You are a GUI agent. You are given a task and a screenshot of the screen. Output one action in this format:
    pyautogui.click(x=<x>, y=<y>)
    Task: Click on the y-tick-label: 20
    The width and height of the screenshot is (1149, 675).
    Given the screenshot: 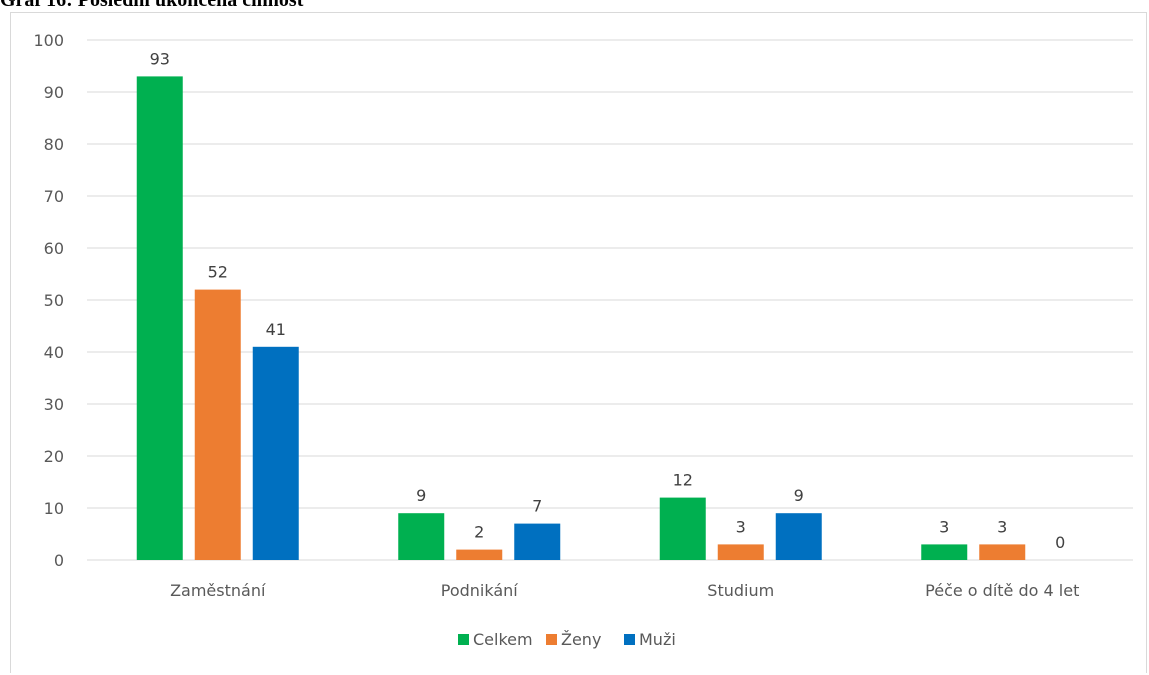 What is the action you would take?
    pyautogui.click(x=54, y=456)
    